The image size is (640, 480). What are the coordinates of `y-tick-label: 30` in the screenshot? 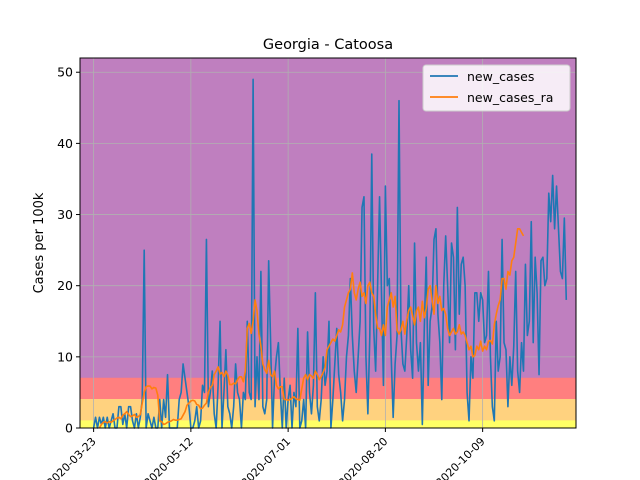 It's located at (65, 214).